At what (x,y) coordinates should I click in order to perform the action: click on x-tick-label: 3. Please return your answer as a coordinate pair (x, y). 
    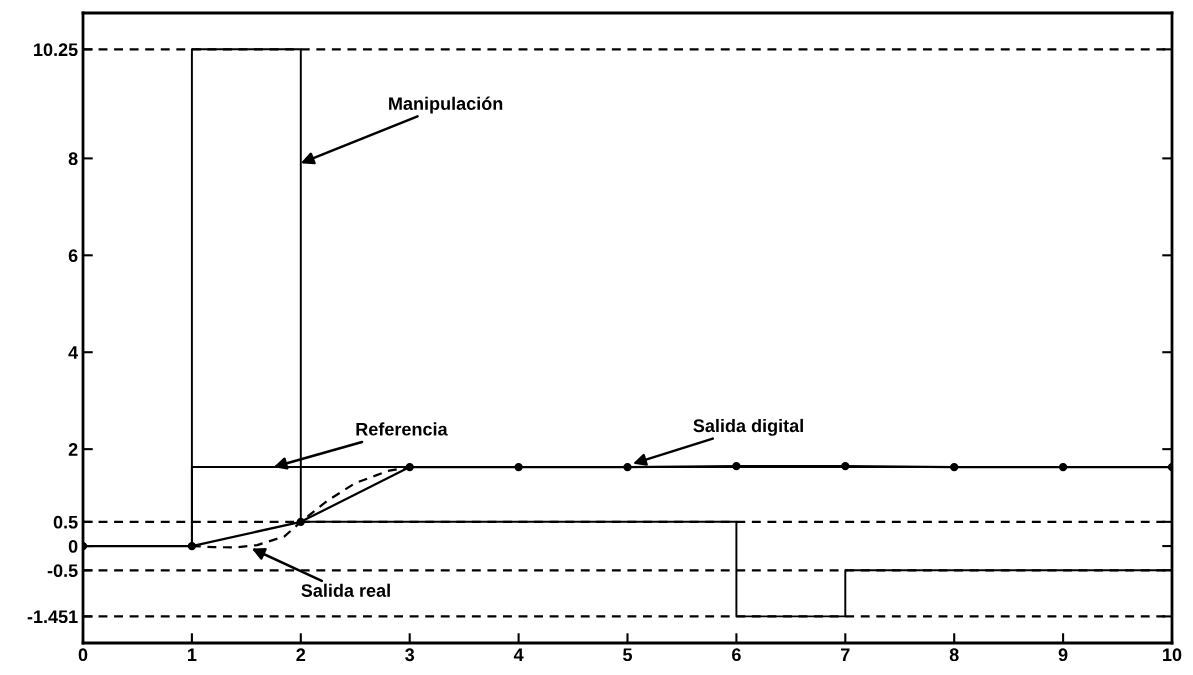
    Looking at the image, I should click on (410, 655).